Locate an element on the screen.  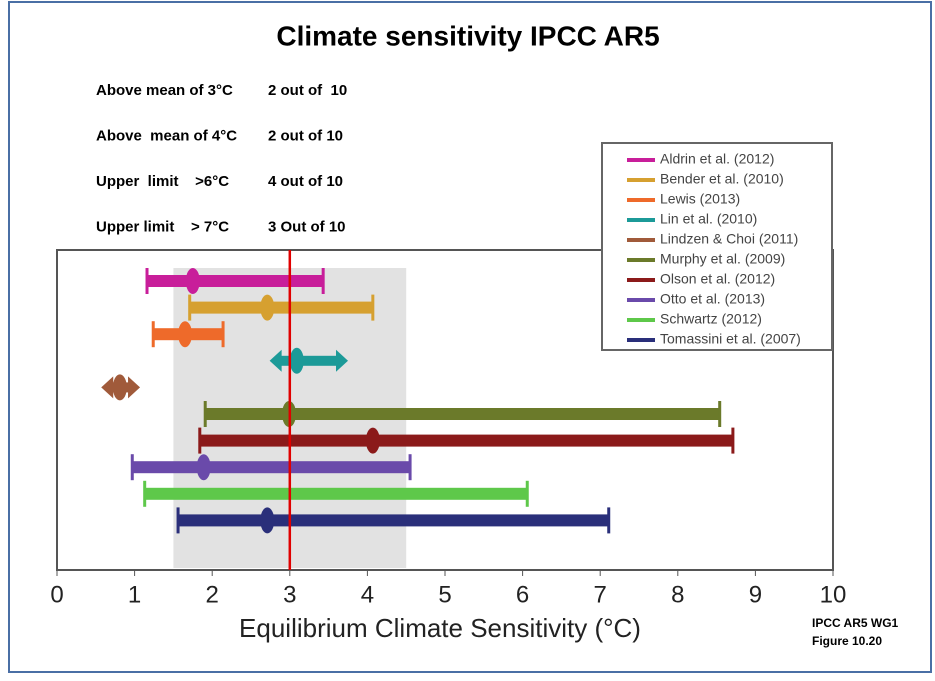
x-tick-label: 10 is located at coordinates (833, 594).